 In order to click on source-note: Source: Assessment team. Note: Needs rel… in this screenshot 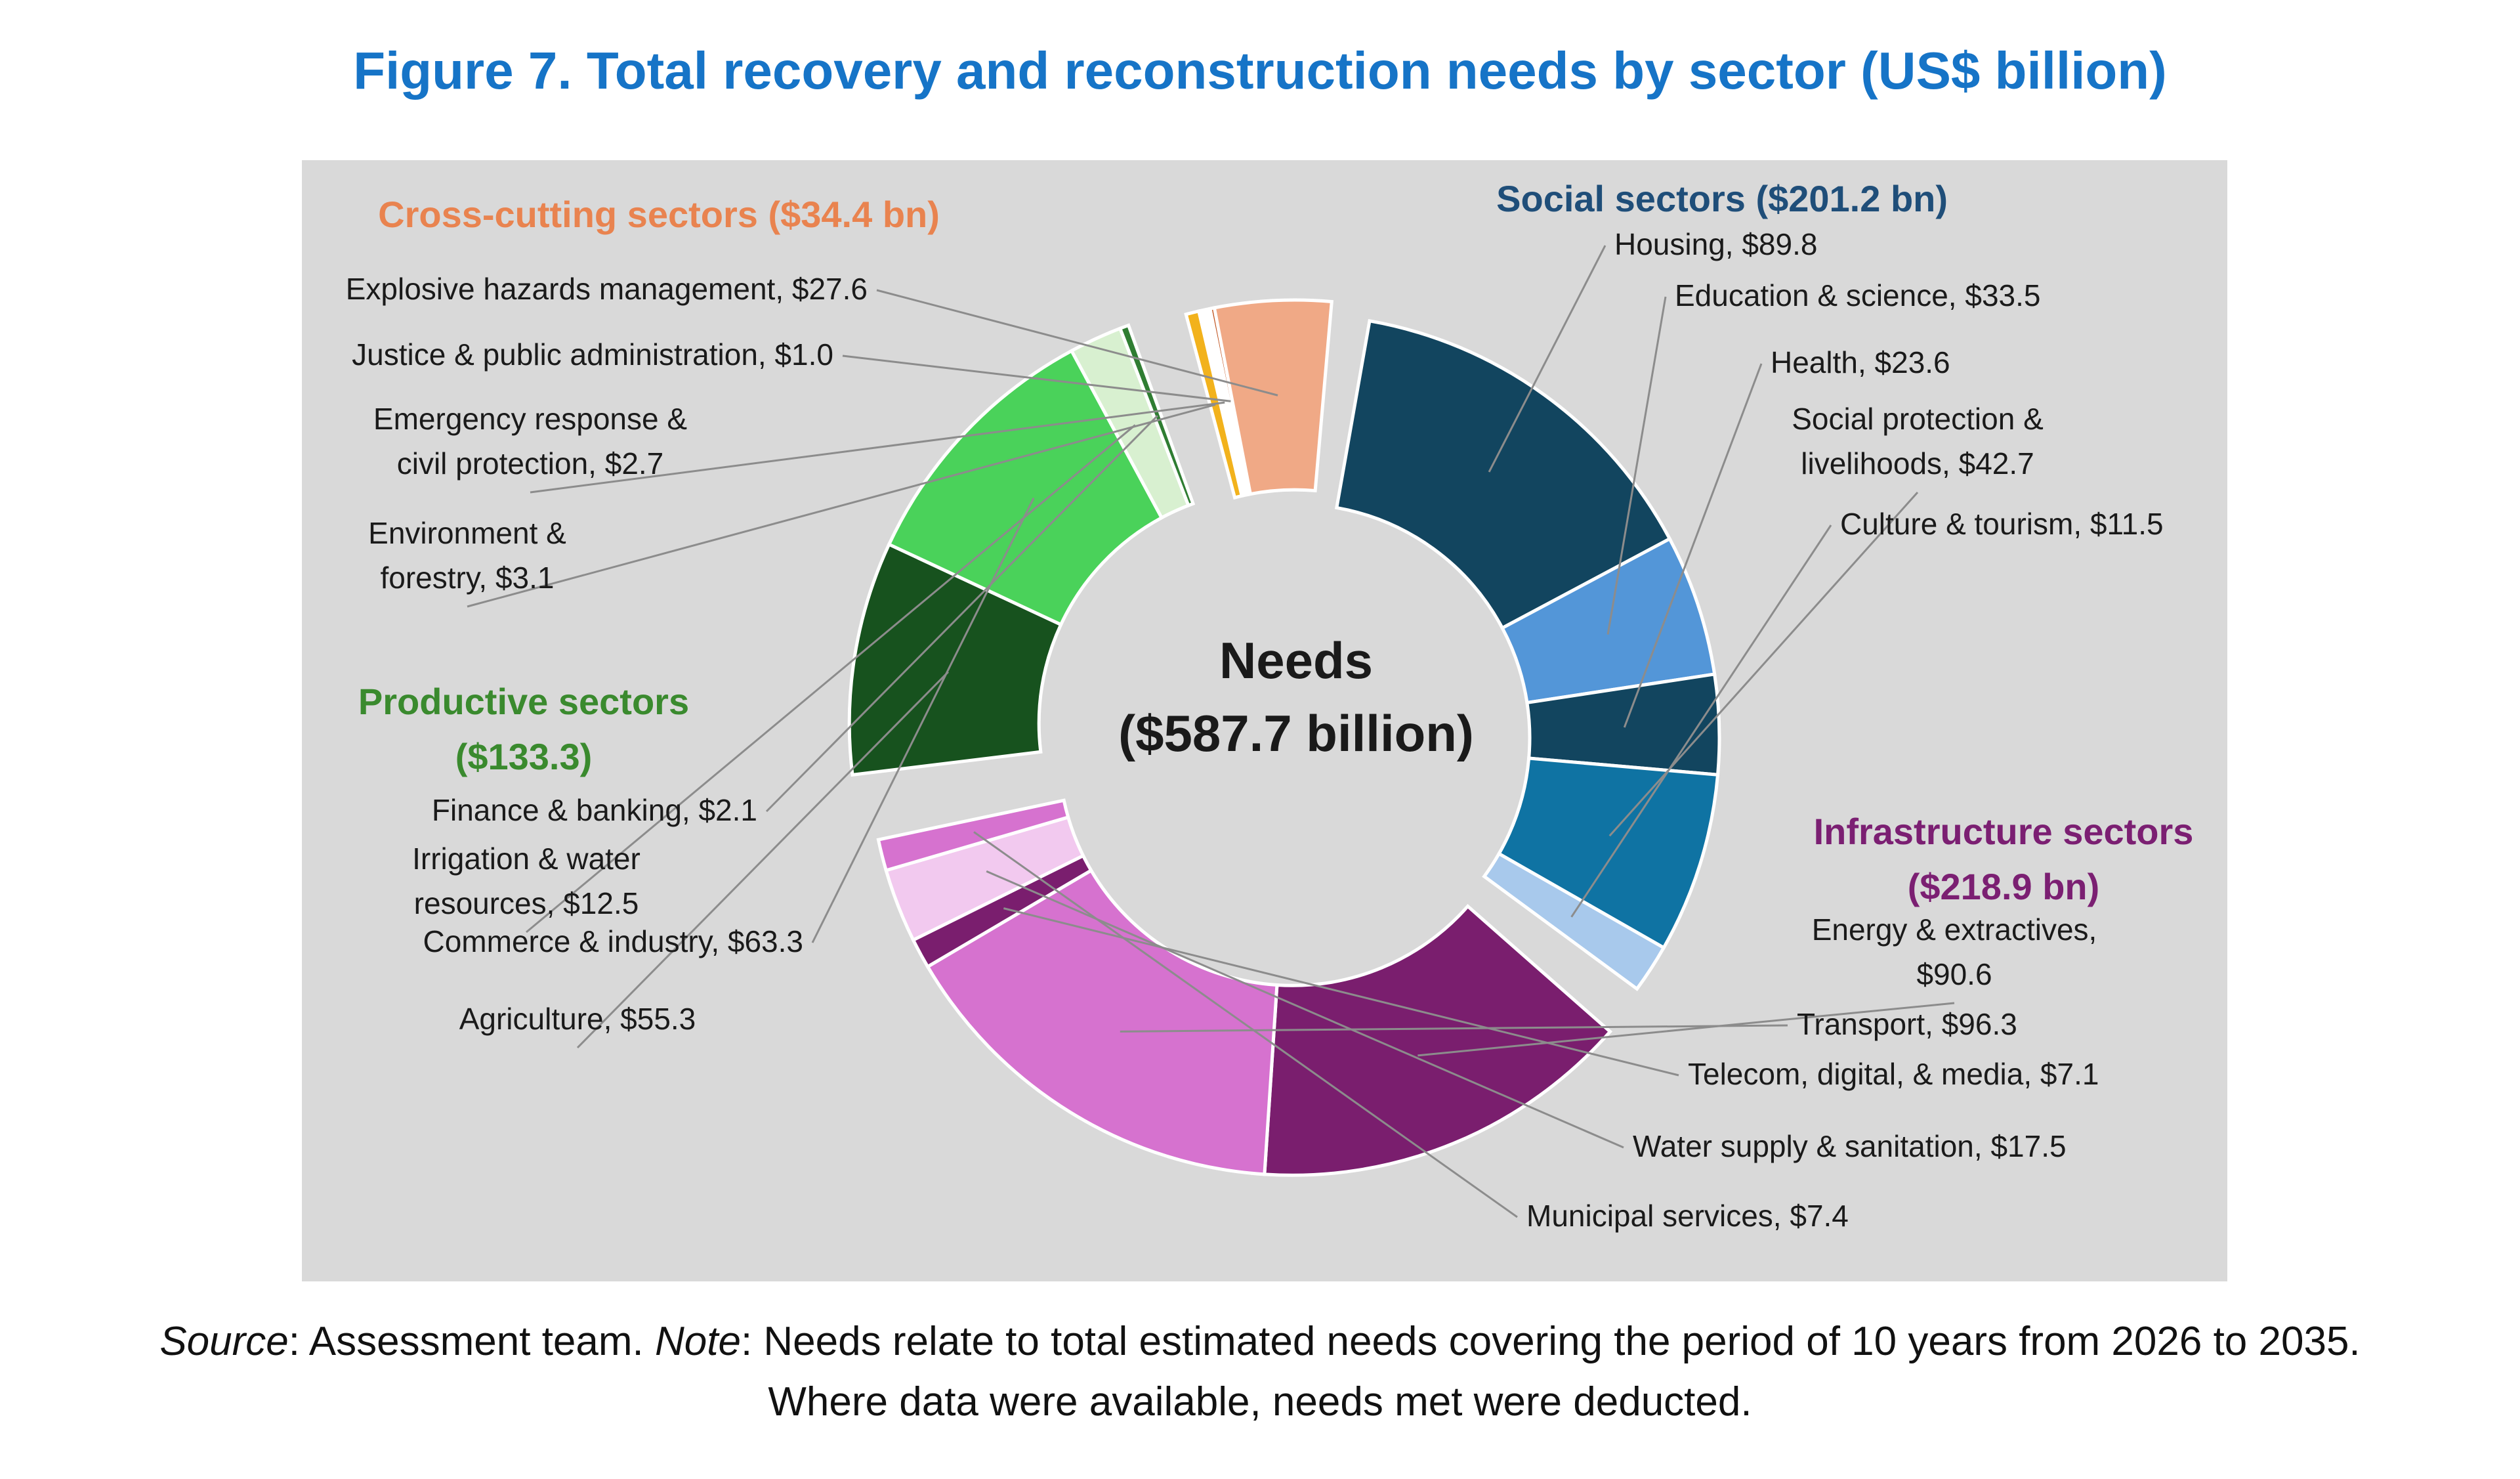, I will do `click(1260, 1341)`.